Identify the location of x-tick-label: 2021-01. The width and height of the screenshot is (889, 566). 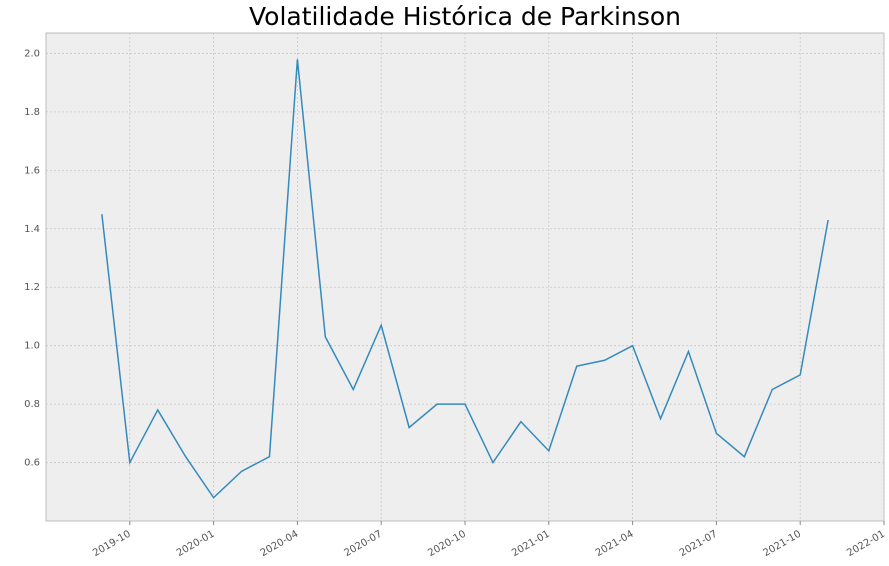
(531, 544).